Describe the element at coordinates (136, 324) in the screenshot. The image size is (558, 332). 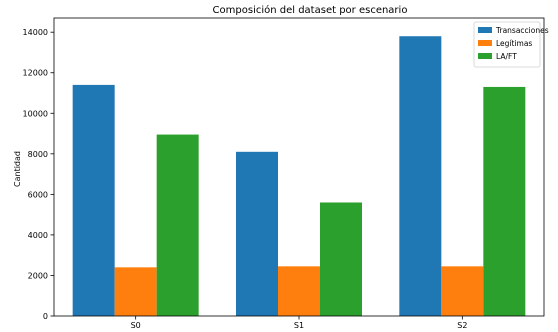
I see `x-tick-label: S0` at that location.